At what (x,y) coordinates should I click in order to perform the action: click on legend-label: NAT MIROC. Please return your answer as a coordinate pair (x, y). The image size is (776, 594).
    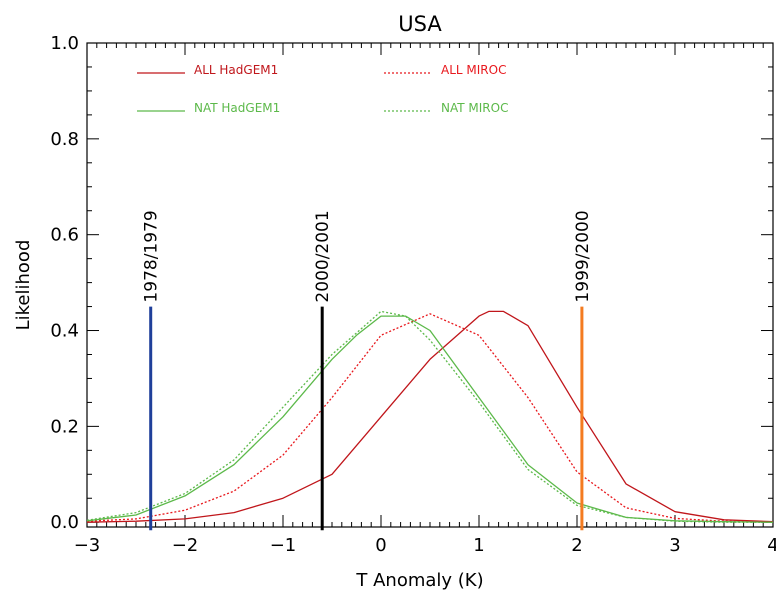
    Looking at the image, I should click on (474, 108).